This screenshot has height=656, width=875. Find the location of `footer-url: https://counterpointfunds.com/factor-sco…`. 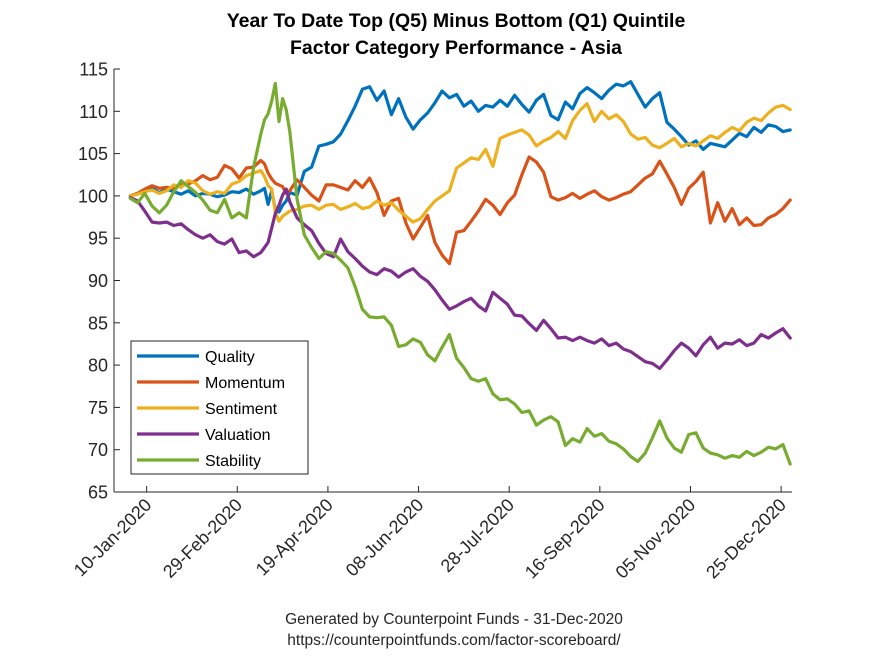

footer-url: https://counterpointfunds.com/factor-sco… is located at coordinates (454, 640).